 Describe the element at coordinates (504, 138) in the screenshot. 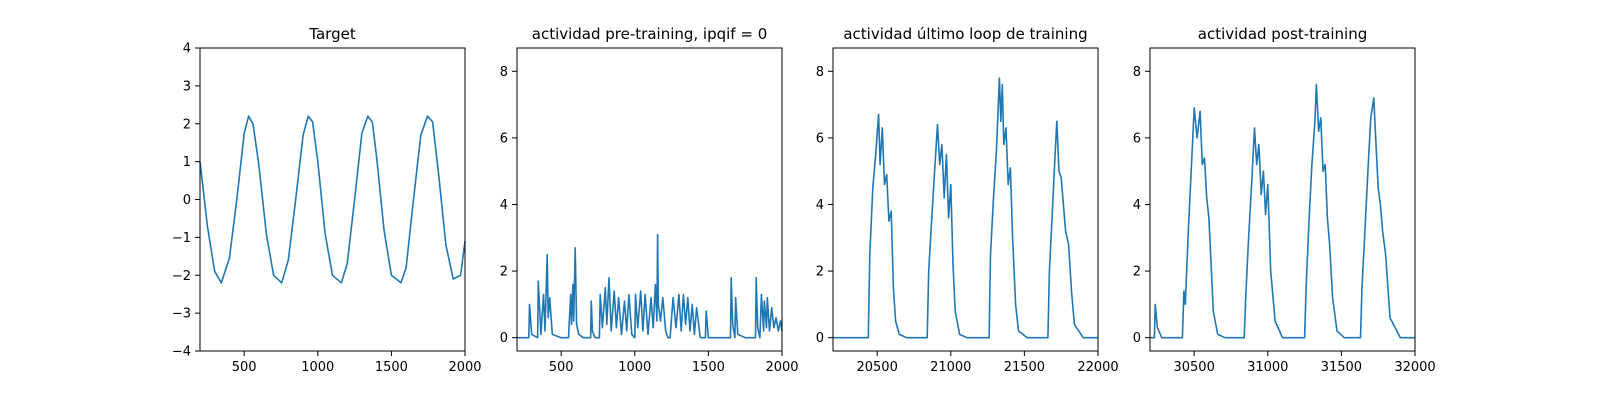

I see `chart-2-y-tick-label: 6` at that location.